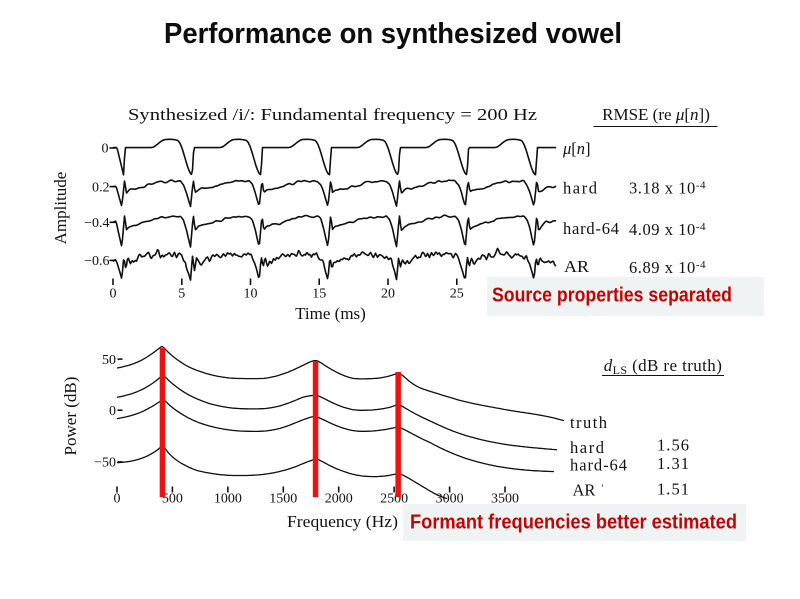 The height and width of the screenshot is (599, 800). Describe the element at coordinates (283, 499) in the screenshot. I see `svg-text: 1500` at that location.